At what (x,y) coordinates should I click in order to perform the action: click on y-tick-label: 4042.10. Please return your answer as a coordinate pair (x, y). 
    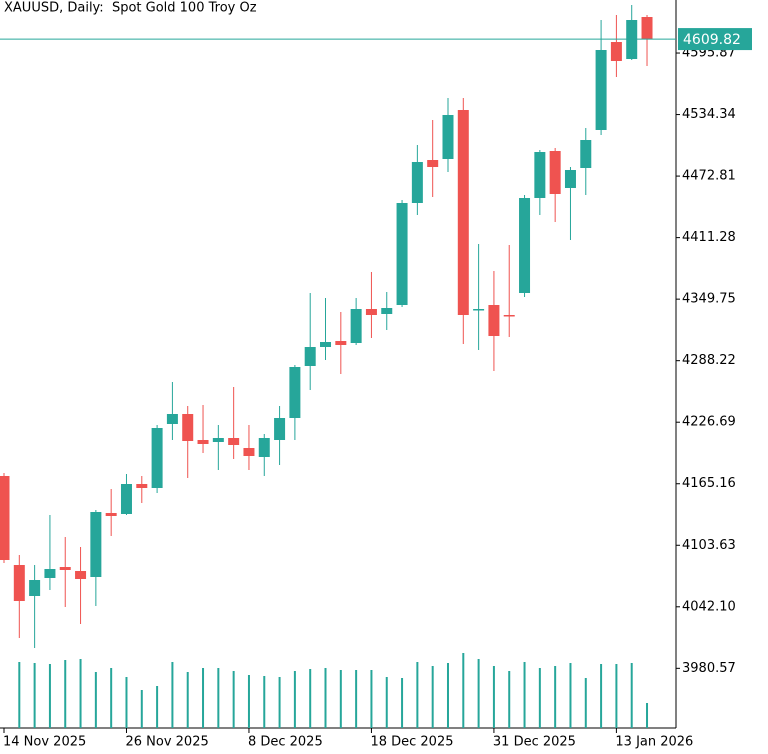
    Looking at the image, I should click on (709, 606).